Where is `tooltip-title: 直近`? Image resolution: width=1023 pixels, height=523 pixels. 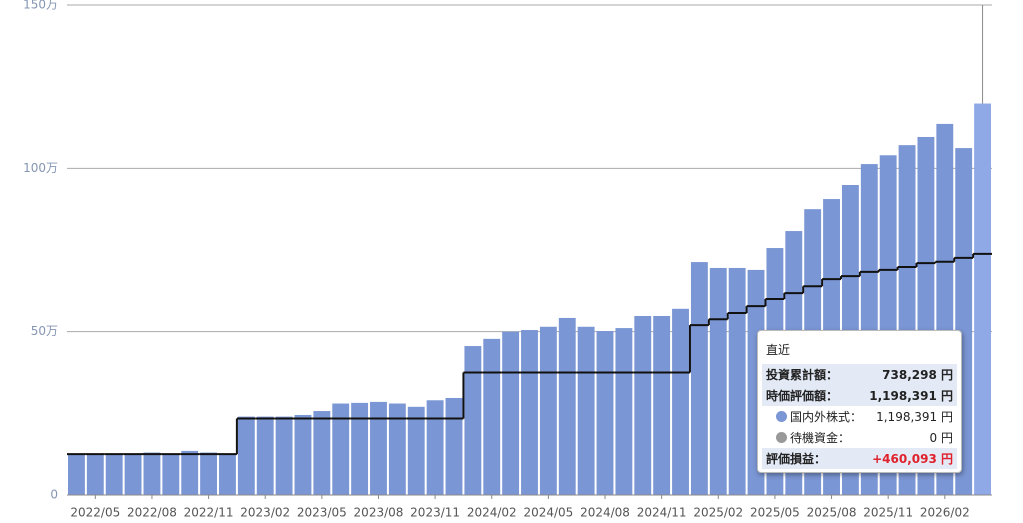 tooltip-title: 直近 is located at coordinates (778, 350).